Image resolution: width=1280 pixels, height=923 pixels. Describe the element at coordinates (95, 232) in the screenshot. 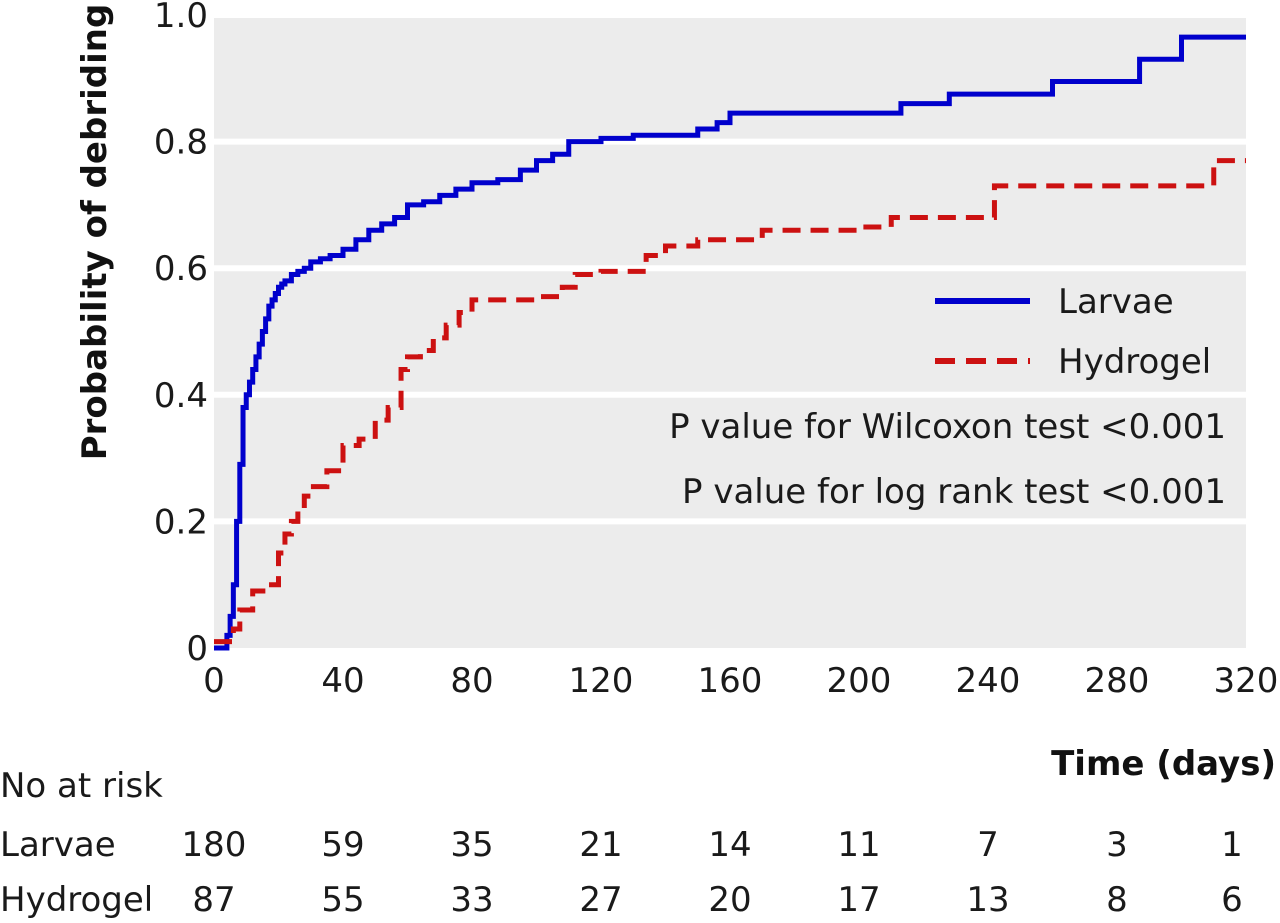

I see `y-axis-title: Probability of debriding` at that location.